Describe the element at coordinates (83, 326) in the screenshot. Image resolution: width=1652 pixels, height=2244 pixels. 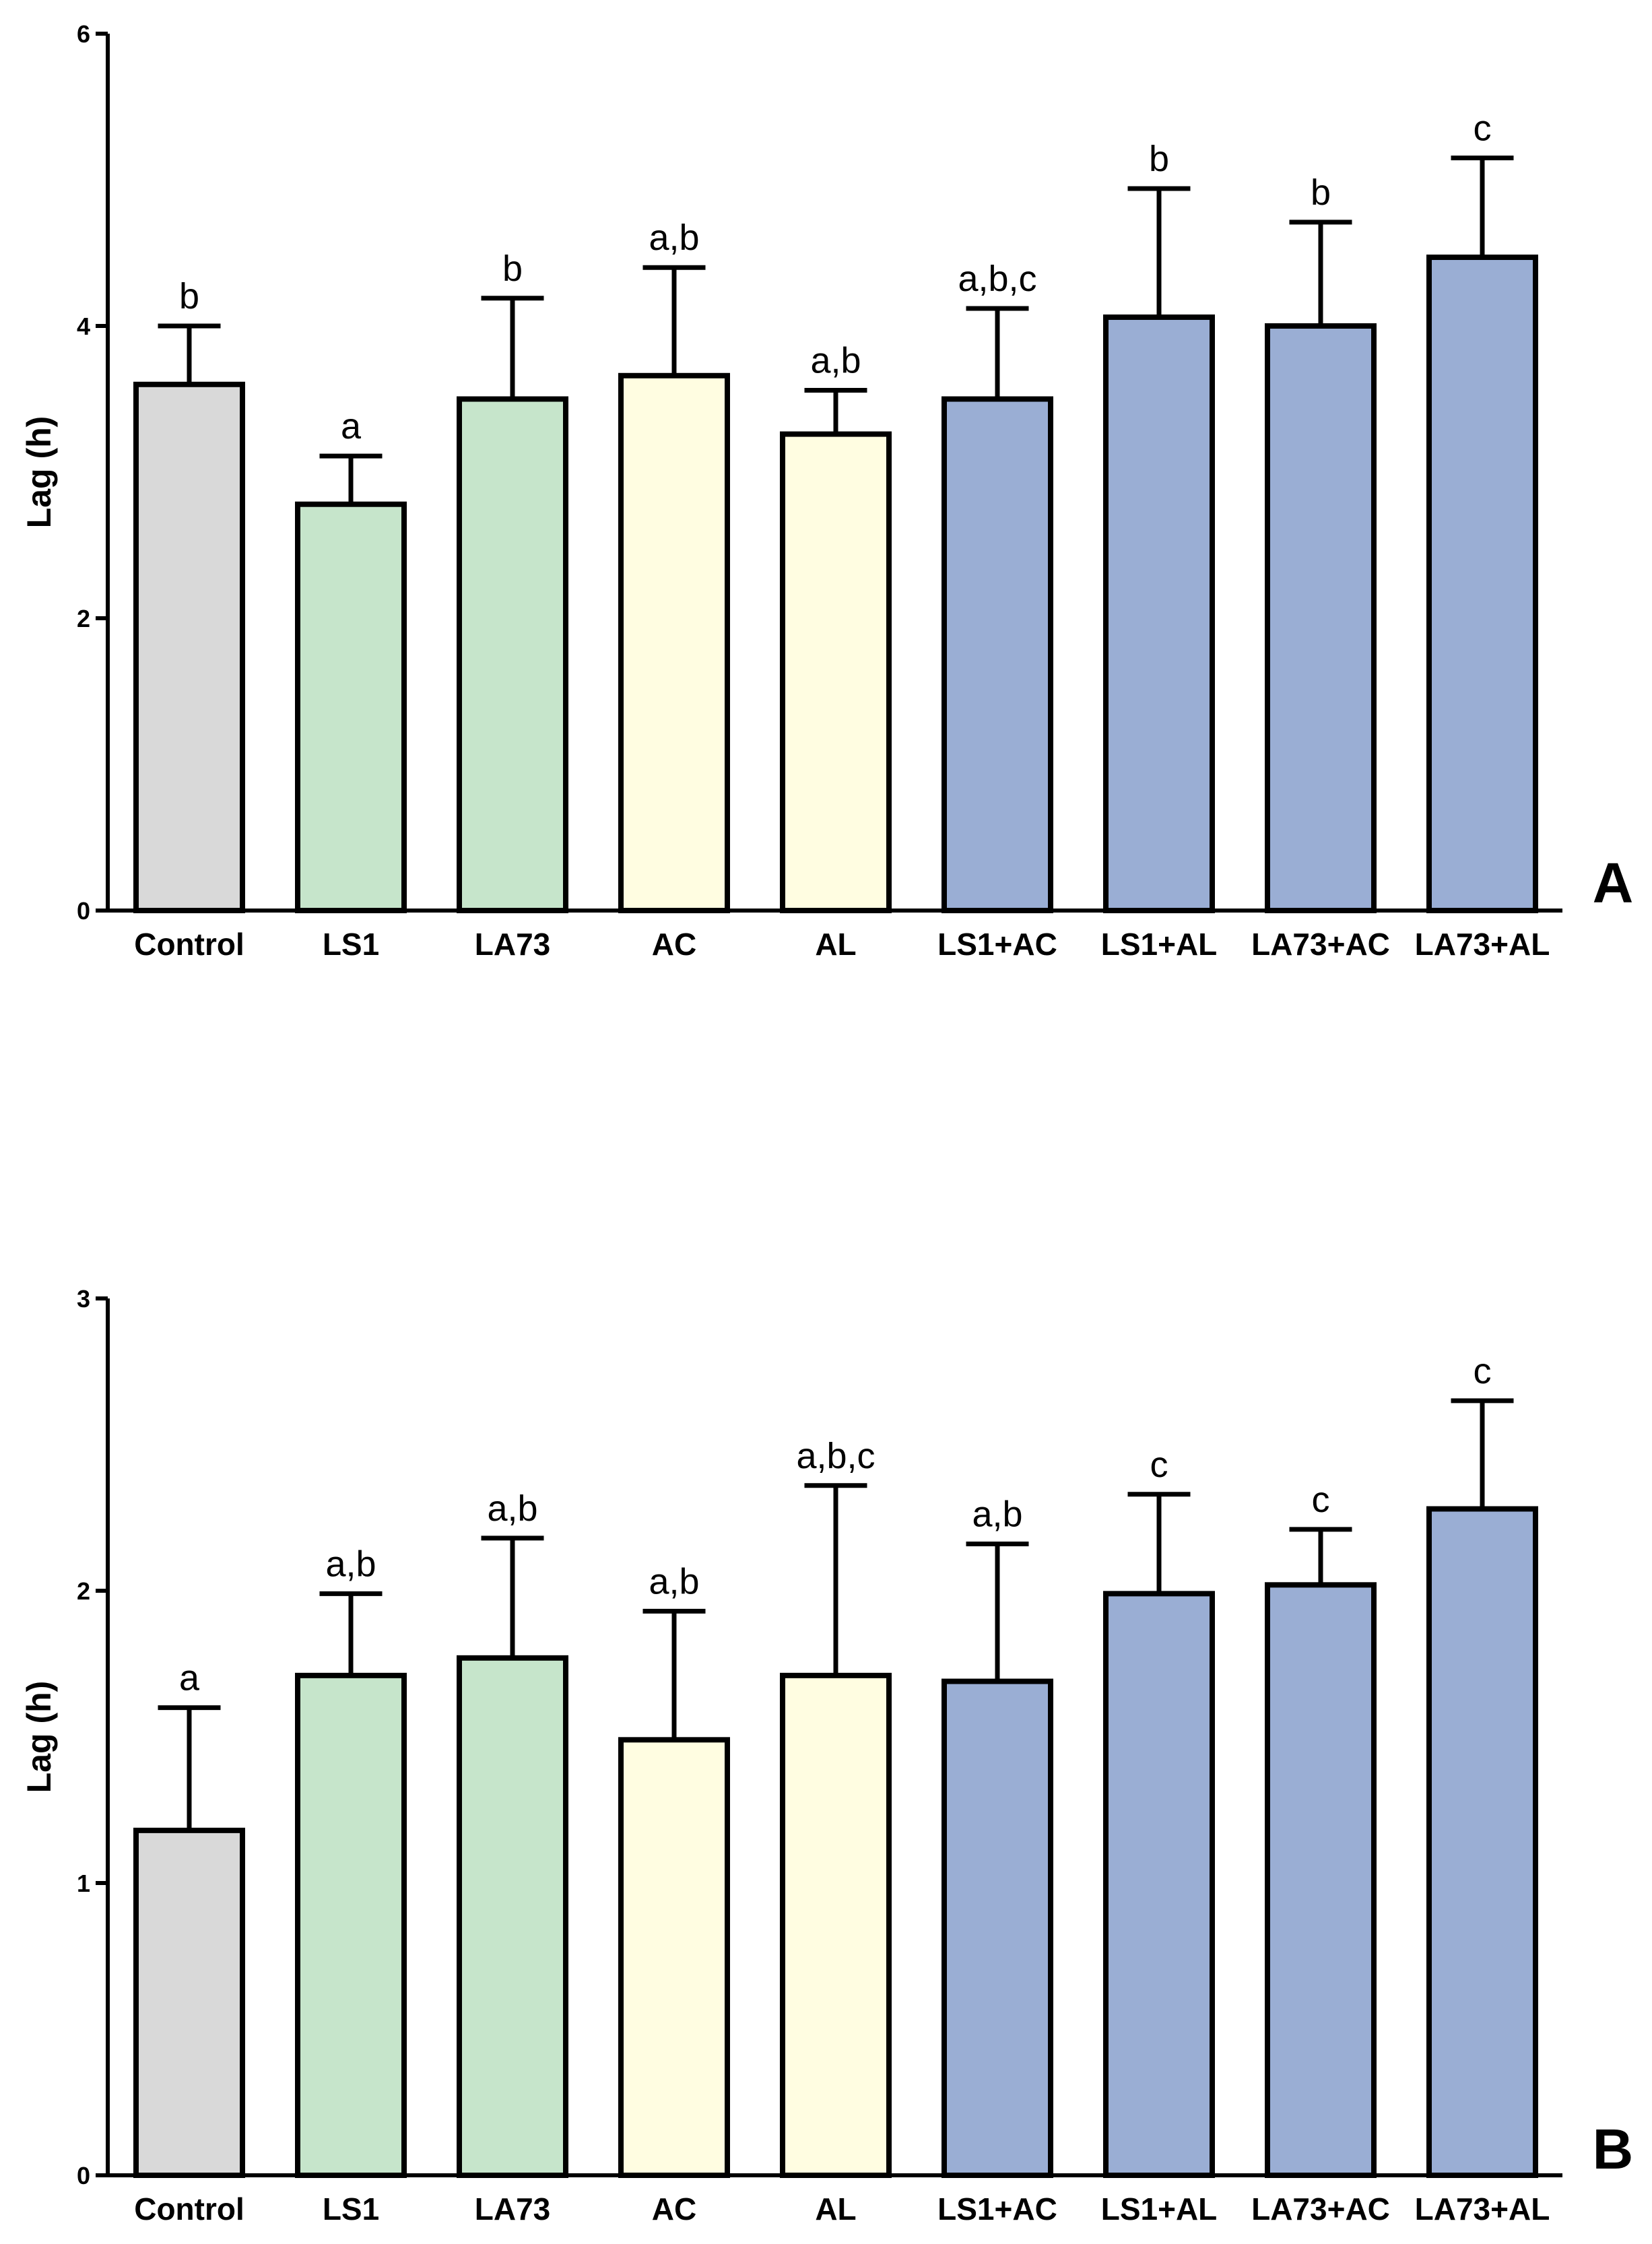
I see `y-tick-label: 4` at that location.